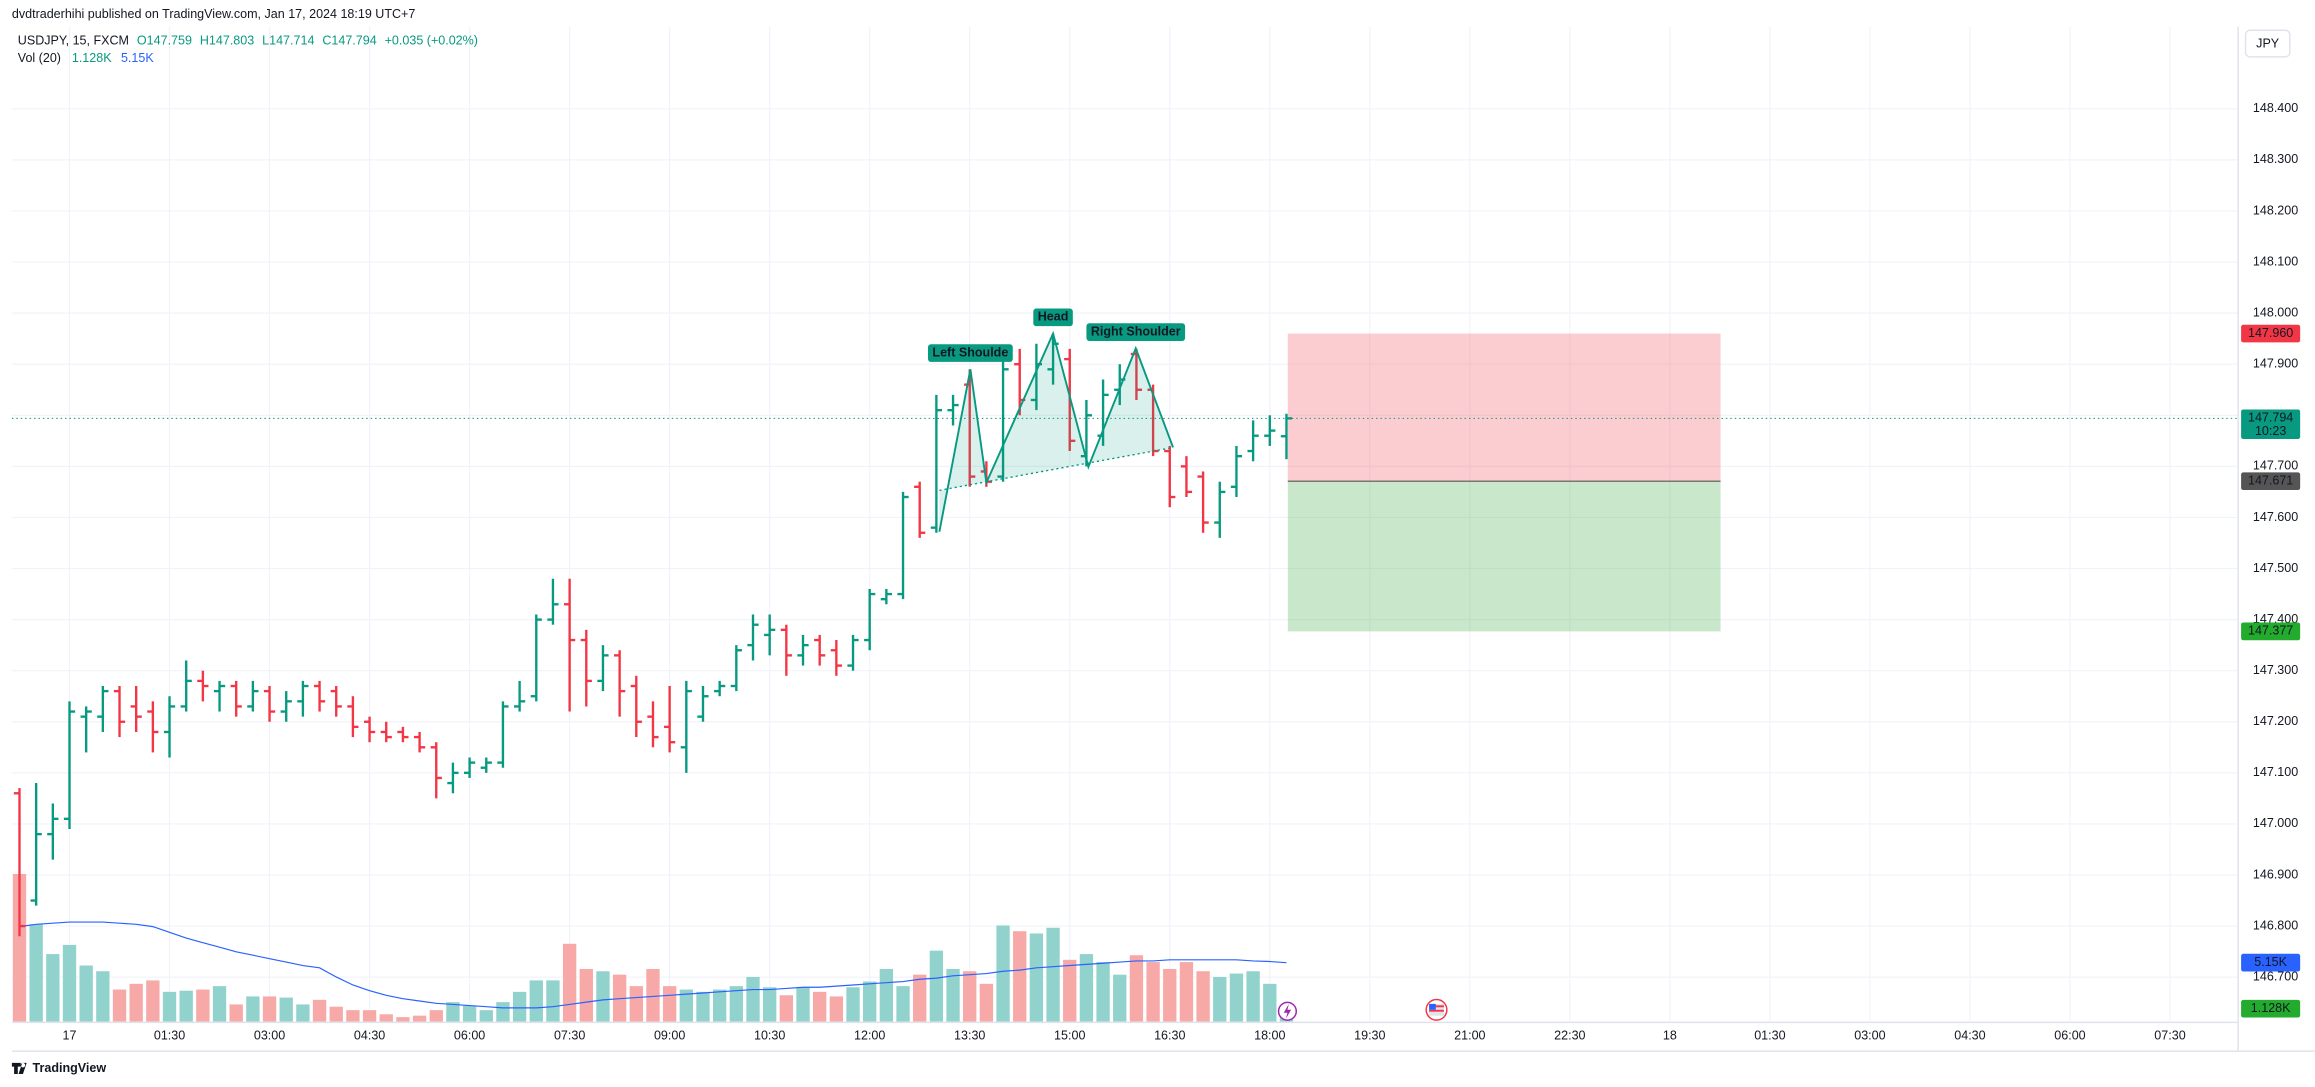 This screenshot has height=1087, width=2315. I want to click on y-tick-label: 146.900, so click(2275, 874).